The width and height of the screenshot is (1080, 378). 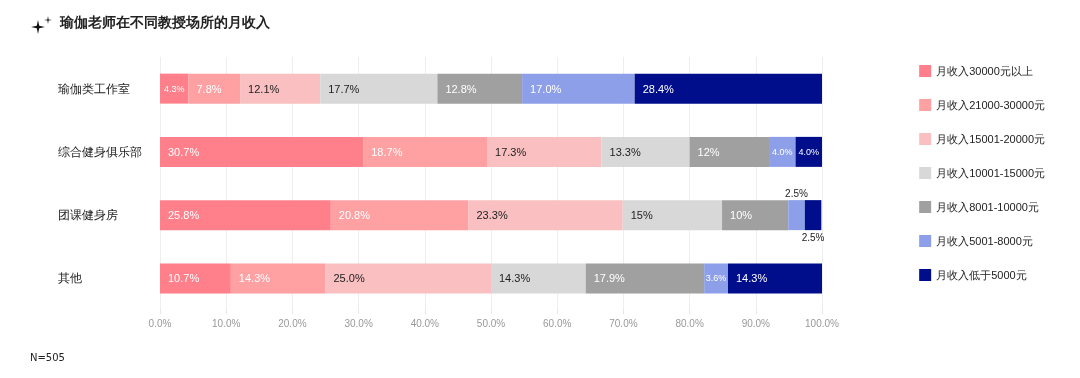 I want to click on data-label: 15%, so click(x=641, y=215).